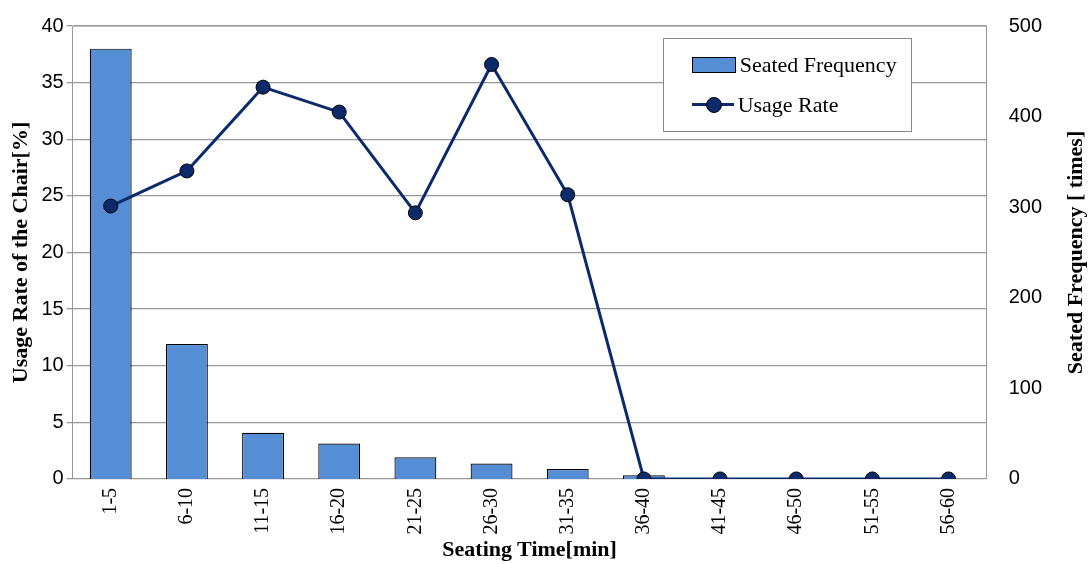  What do you see at coordinates (58, 420) in the screenshot?
I see `y-tick-label: 5` at bounding box center [58, 420].